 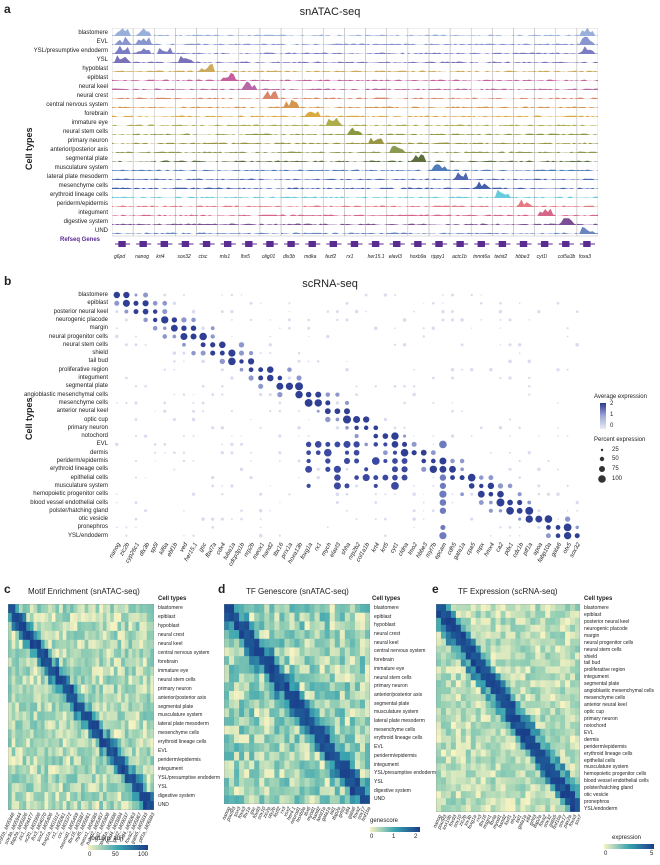 I want to click on gene-model-exon, so click(x=270, y=244).